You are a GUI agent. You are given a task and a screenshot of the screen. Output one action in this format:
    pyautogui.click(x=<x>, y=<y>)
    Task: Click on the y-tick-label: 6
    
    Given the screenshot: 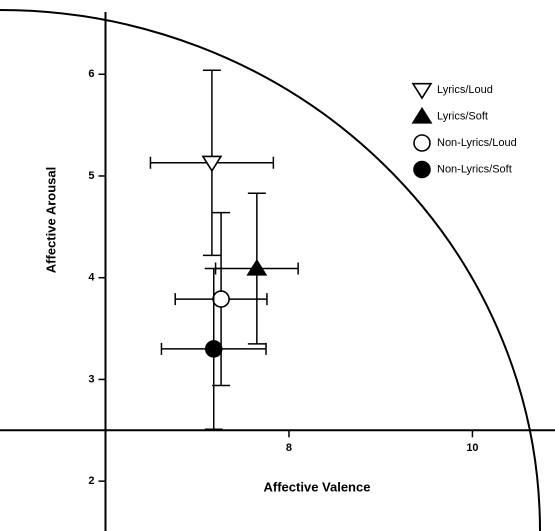 What is the action you would take?
    pyautogui.click(x=91, y=74)
    